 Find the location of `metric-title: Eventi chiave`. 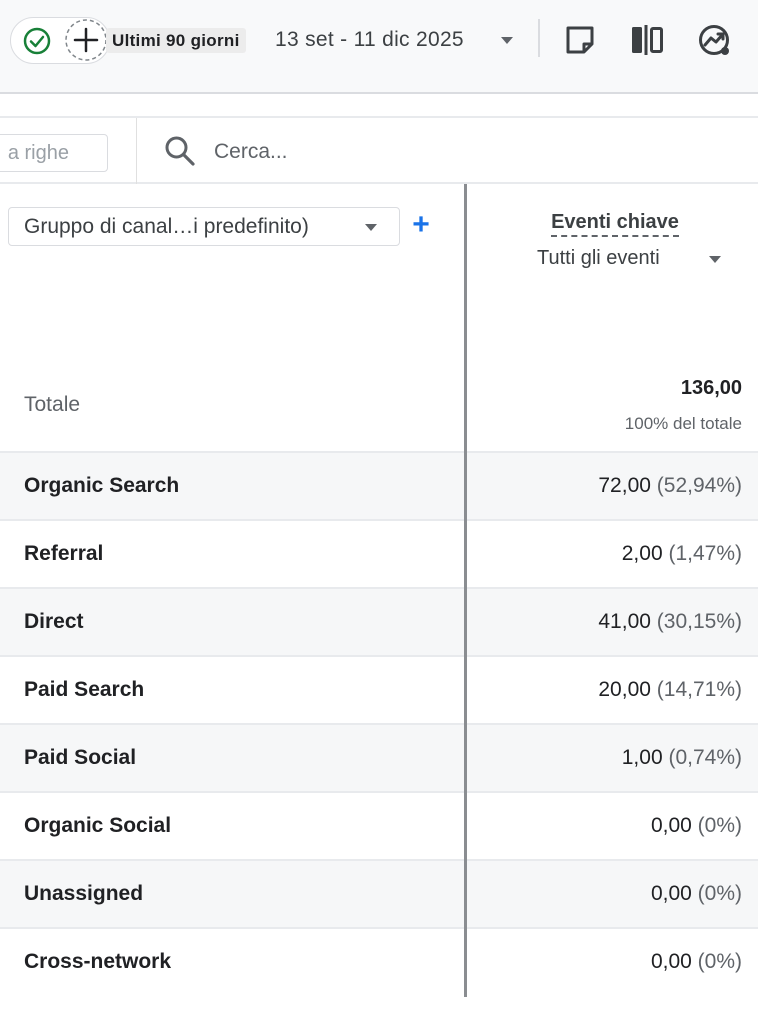

metric-title: Eventi chiave is located at coordinates (615, 224).